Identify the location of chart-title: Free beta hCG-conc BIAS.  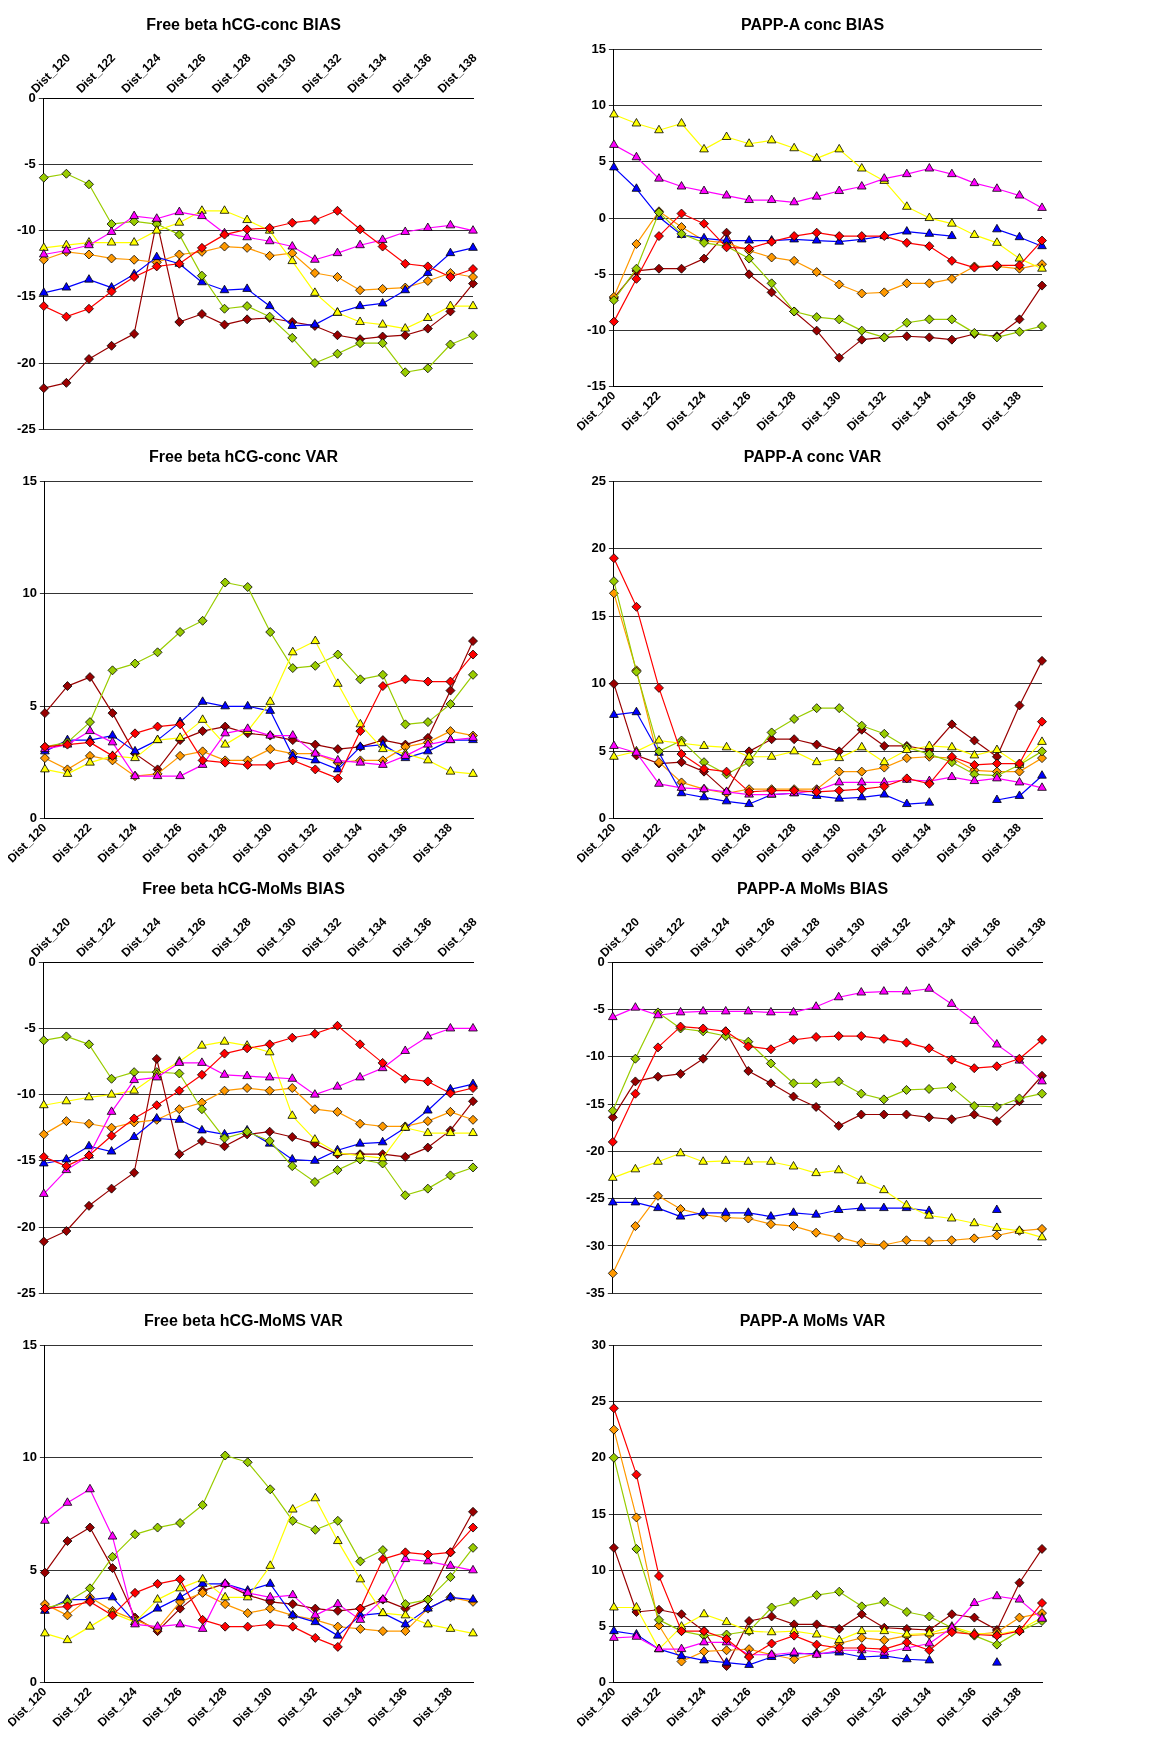
(244, 25).